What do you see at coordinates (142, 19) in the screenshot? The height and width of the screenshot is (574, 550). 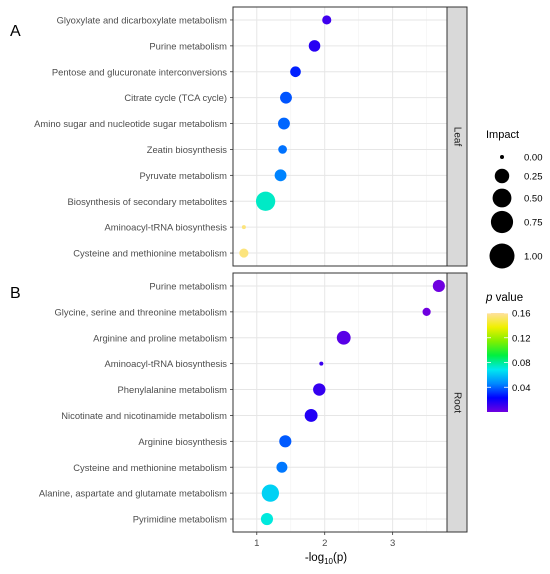 I see `y-tick-label: Glyoxylate and dicarboxylate metabolism` at bounding box center [142, 19].